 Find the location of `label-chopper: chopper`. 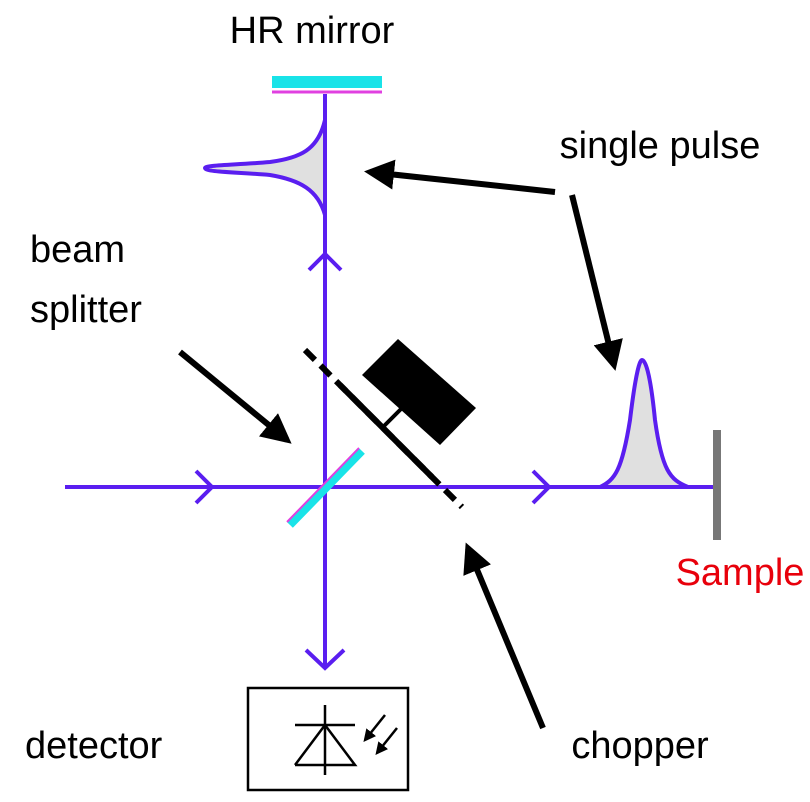

label-chopper: chopper is located at coordinates (640, 746).